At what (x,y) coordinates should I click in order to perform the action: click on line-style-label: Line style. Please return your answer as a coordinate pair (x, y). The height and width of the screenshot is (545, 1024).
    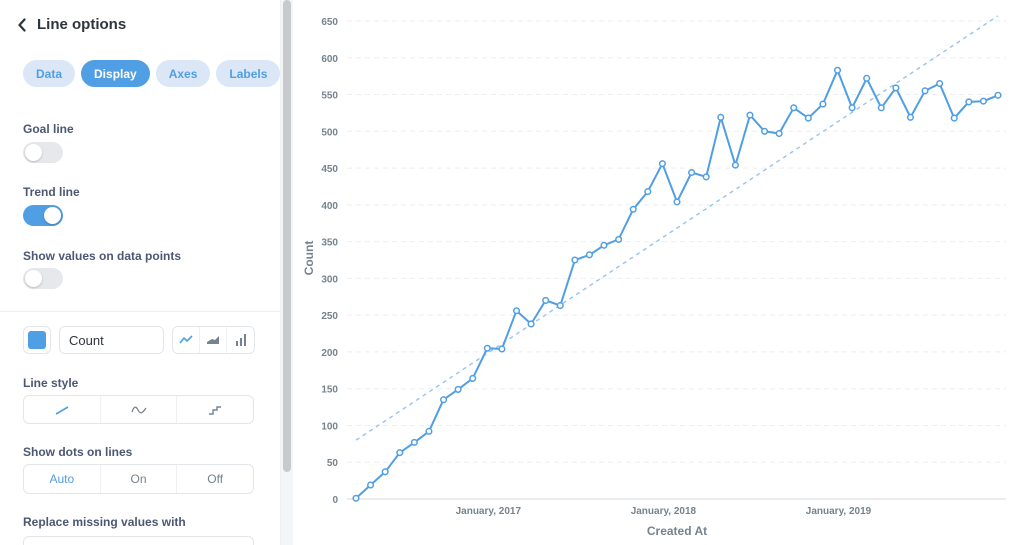
    Looking at the image, I should click on (51, 383).